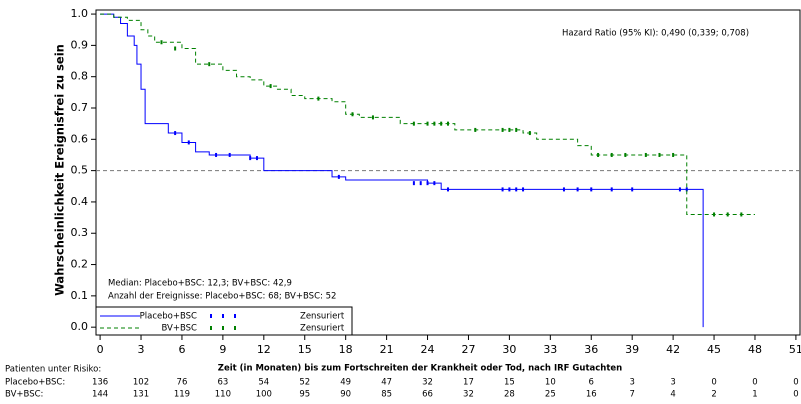 This screenshot has width=801, height=404. Describe the element at coordinates (100, 395) in the screenshot. I see `risk-value: 144` at that location.